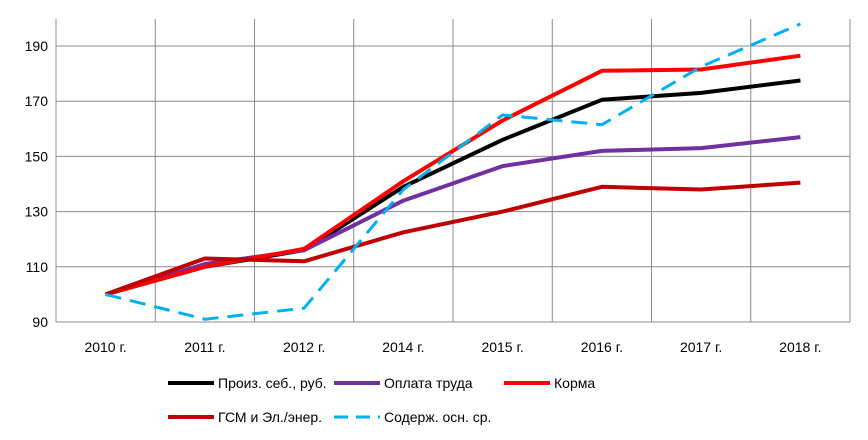  Describe the element at coordinates (502, 347) in the screenshot. I see `x-tick-label: 2015 г.` at that location.